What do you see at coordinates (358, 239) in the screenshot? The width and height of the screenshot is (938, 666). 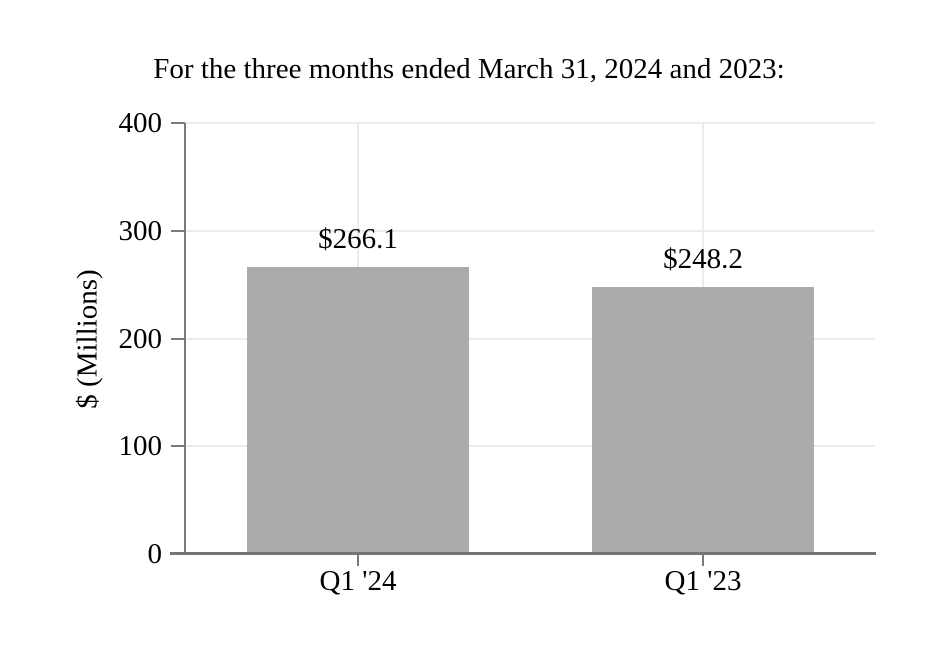 I see `bar-value-label: $266.1` at bounding box center [358, 239].